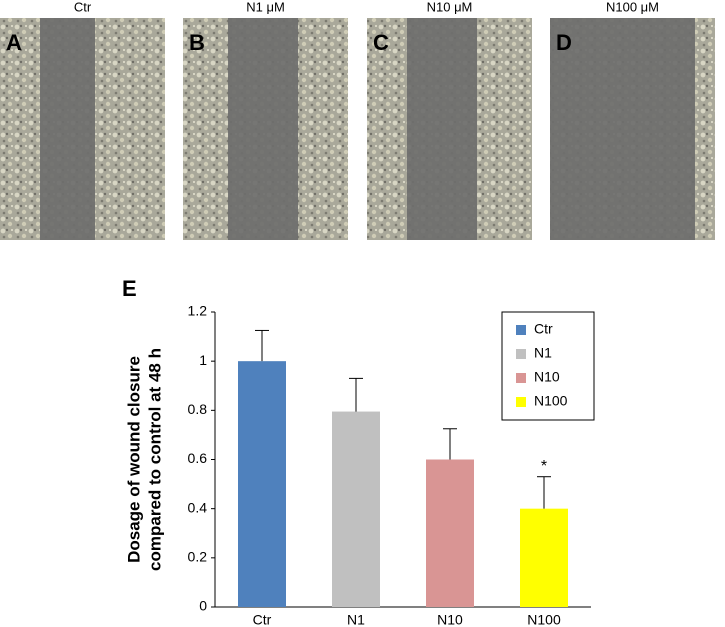  Describe the element at coordinates (551, 401) in the screenshot. I see `legend-label: N100` at that location.